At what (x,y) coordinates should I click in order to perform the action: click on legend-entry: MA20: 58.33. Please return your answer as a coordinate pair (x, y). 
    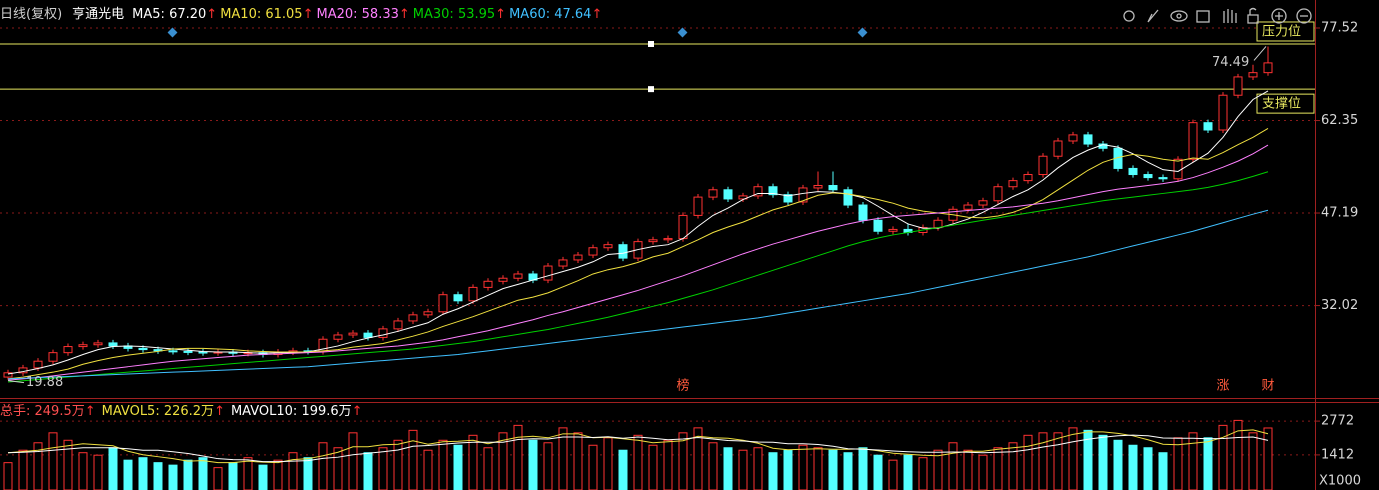
    Looking at the image, I should click on (357, 14).